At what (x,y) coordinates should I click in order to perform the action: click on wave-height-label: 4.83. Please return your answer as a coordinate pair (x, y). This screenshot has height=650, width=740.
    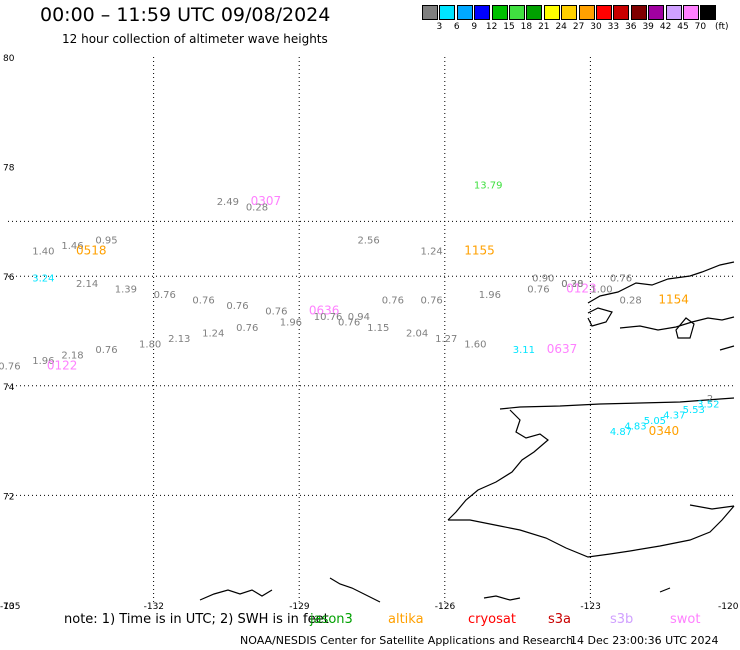
    Looking at the image, I should click on (635, 427).